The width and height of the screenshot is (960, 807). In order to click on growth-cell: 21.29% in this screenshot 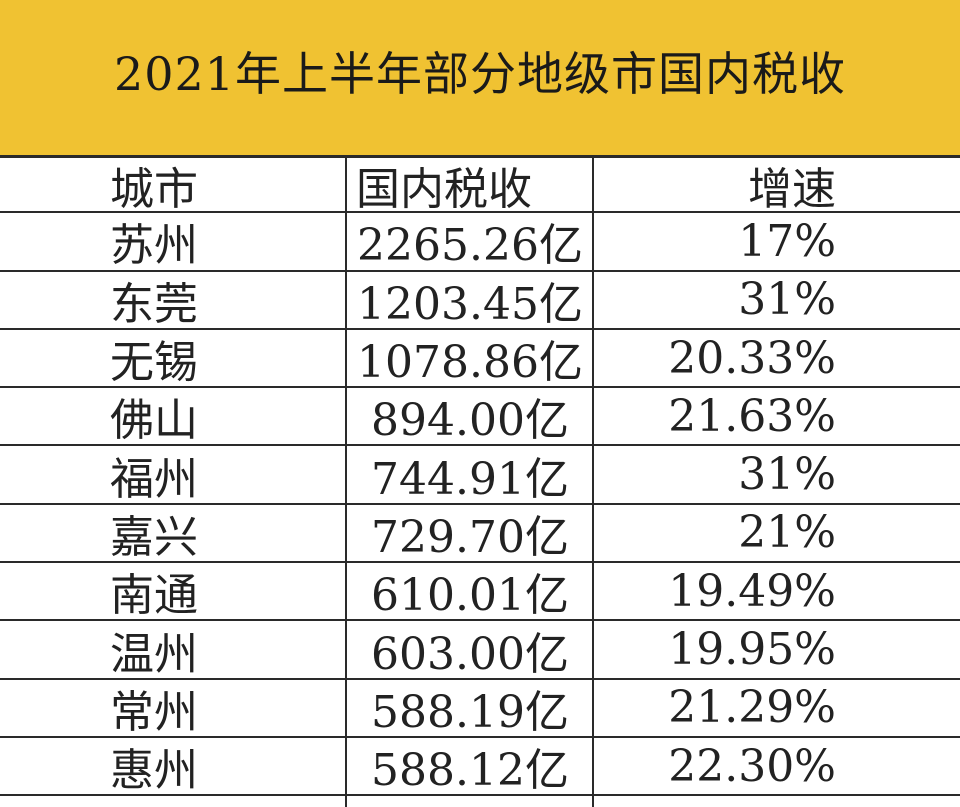, I will do `click(752, 708)`.